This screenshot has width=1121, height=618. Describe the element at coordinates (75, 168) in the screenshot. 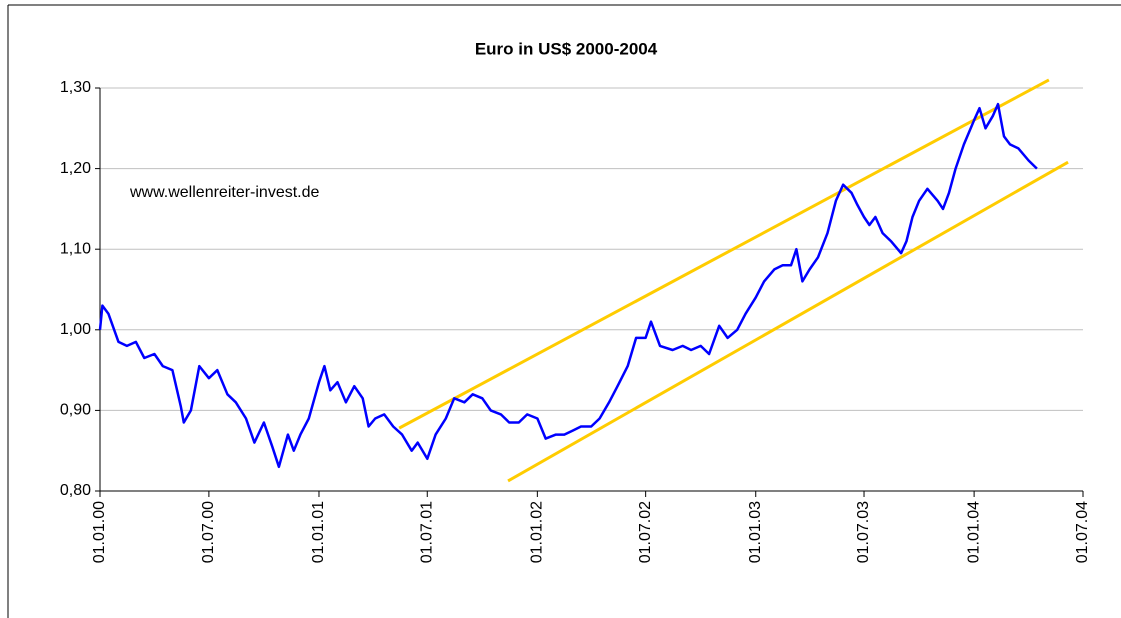

I see `y-tick-label: 1,20` at that location.